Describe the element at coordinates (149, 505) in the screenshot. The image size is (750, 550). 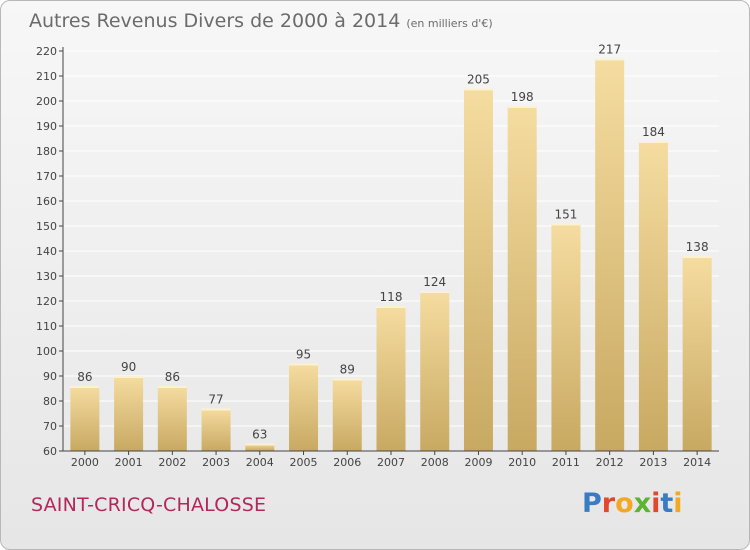
I see `commune-name: SAINT-CRICQ-CHALOSSE` at that location.